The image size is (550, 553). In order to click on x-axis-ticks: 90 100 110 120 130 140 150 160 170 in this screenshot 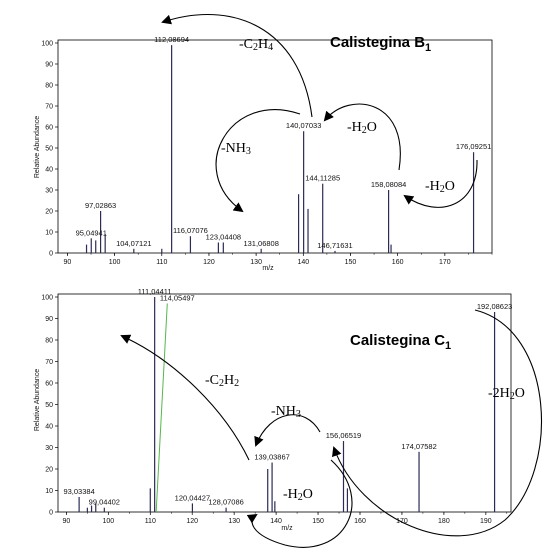, I will do `click(278, 259)`.